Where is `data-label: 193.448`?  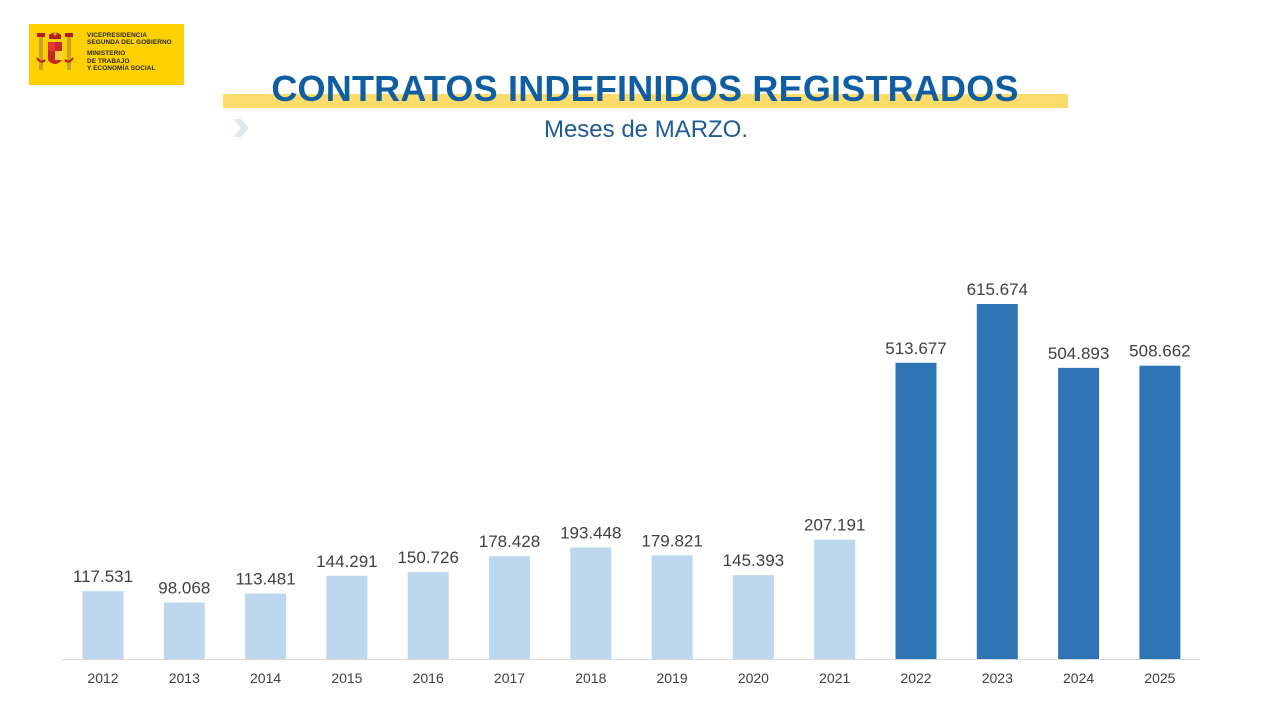
data-label: 193.448 is located at coordinates (590, 532).